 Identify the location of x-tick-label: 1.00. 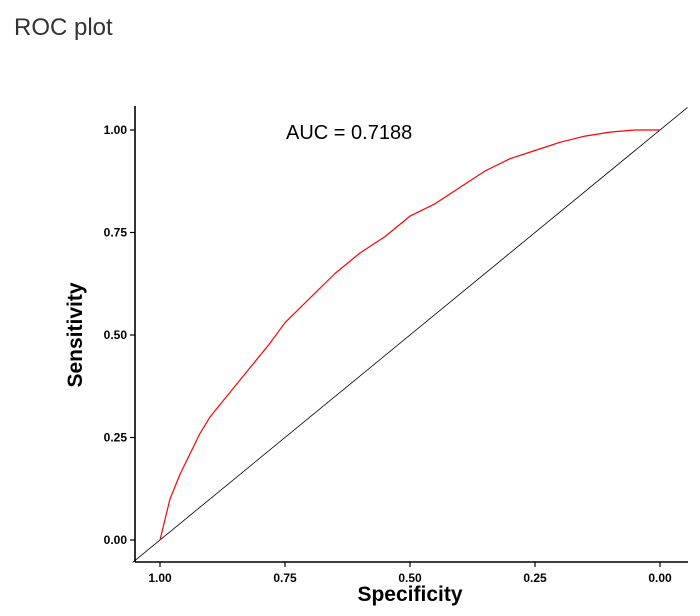
(160, 578).